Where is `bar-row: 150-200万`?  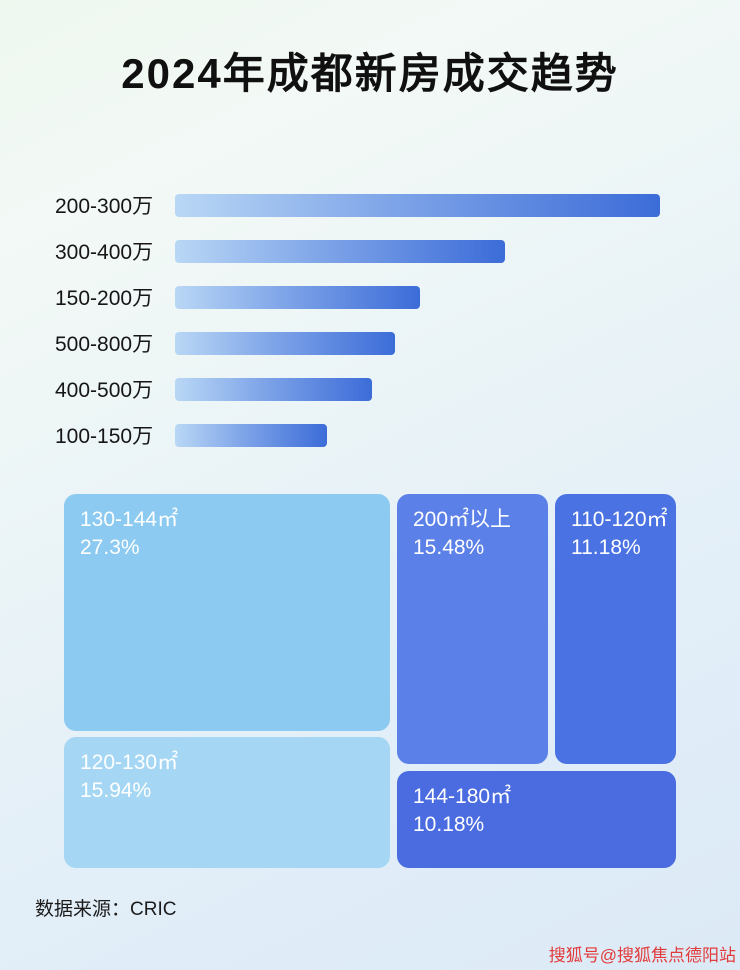 bar-row: 150-200万 is located at coordinates (375, 297).